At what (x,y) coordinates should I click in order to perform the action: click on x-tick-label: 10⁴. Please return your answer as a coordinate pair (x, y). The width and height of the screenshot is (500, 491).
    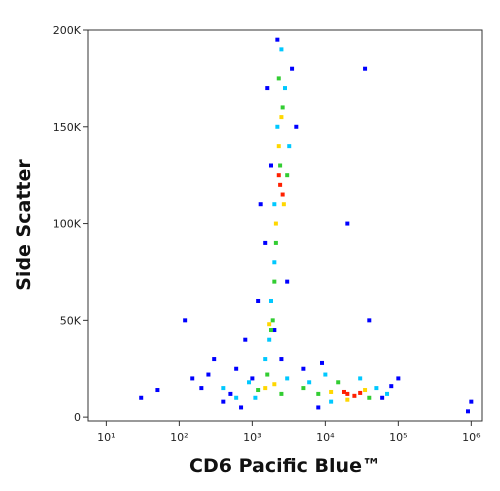
    Looking at the image, I should click on (325, 437).